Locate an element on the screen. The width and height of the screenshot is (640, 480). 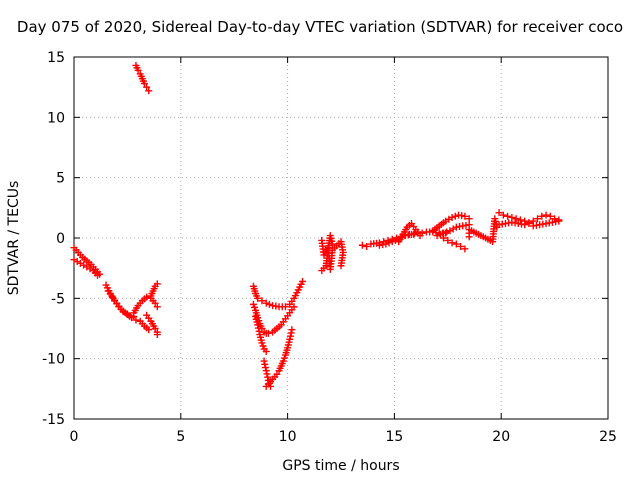
x-tick-label: 0 is located at coordinates (74, 437).